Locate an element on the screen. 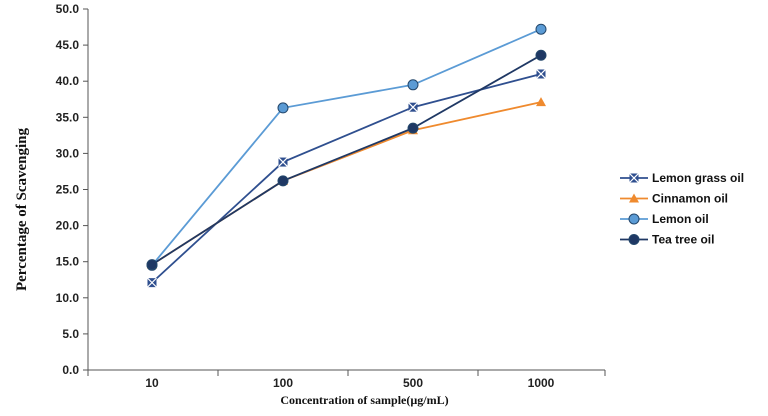 The image size is (768, 416). y-tick-label: 30.0 is located at coordinates (68, 153).